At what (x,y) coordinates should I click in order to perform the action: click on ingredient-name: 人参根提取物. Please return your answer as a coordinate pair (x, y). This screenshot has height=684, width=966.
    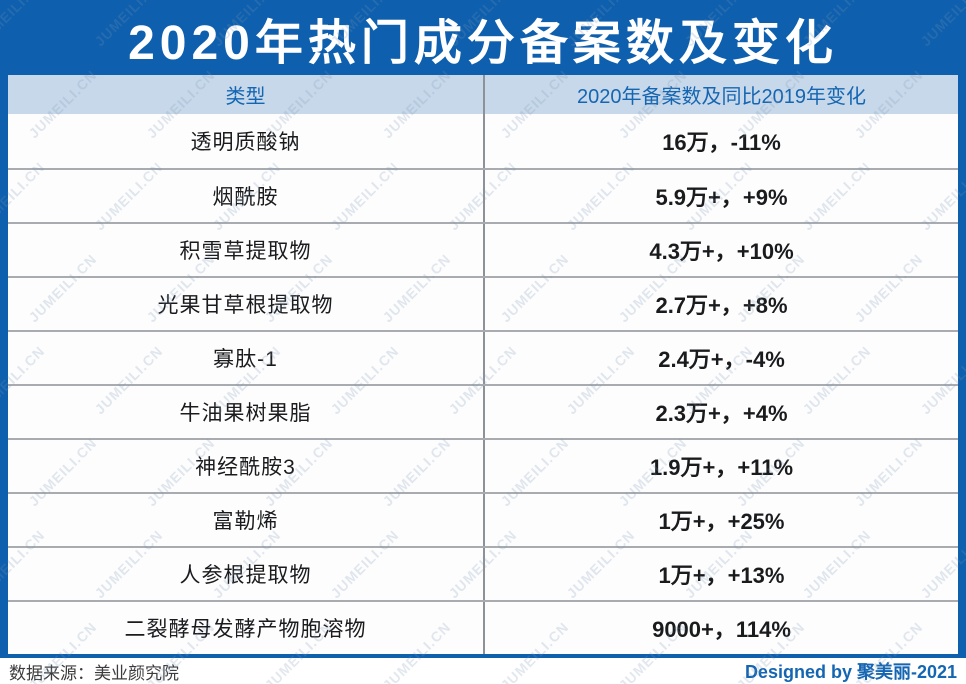
    Looking at the image, I should click on (246, 574).